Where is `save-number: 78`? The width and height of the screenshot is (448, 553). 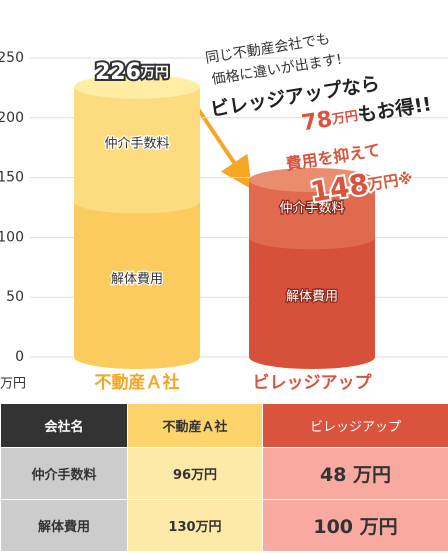
save-number: 78 is located at coordinates (317, 121).